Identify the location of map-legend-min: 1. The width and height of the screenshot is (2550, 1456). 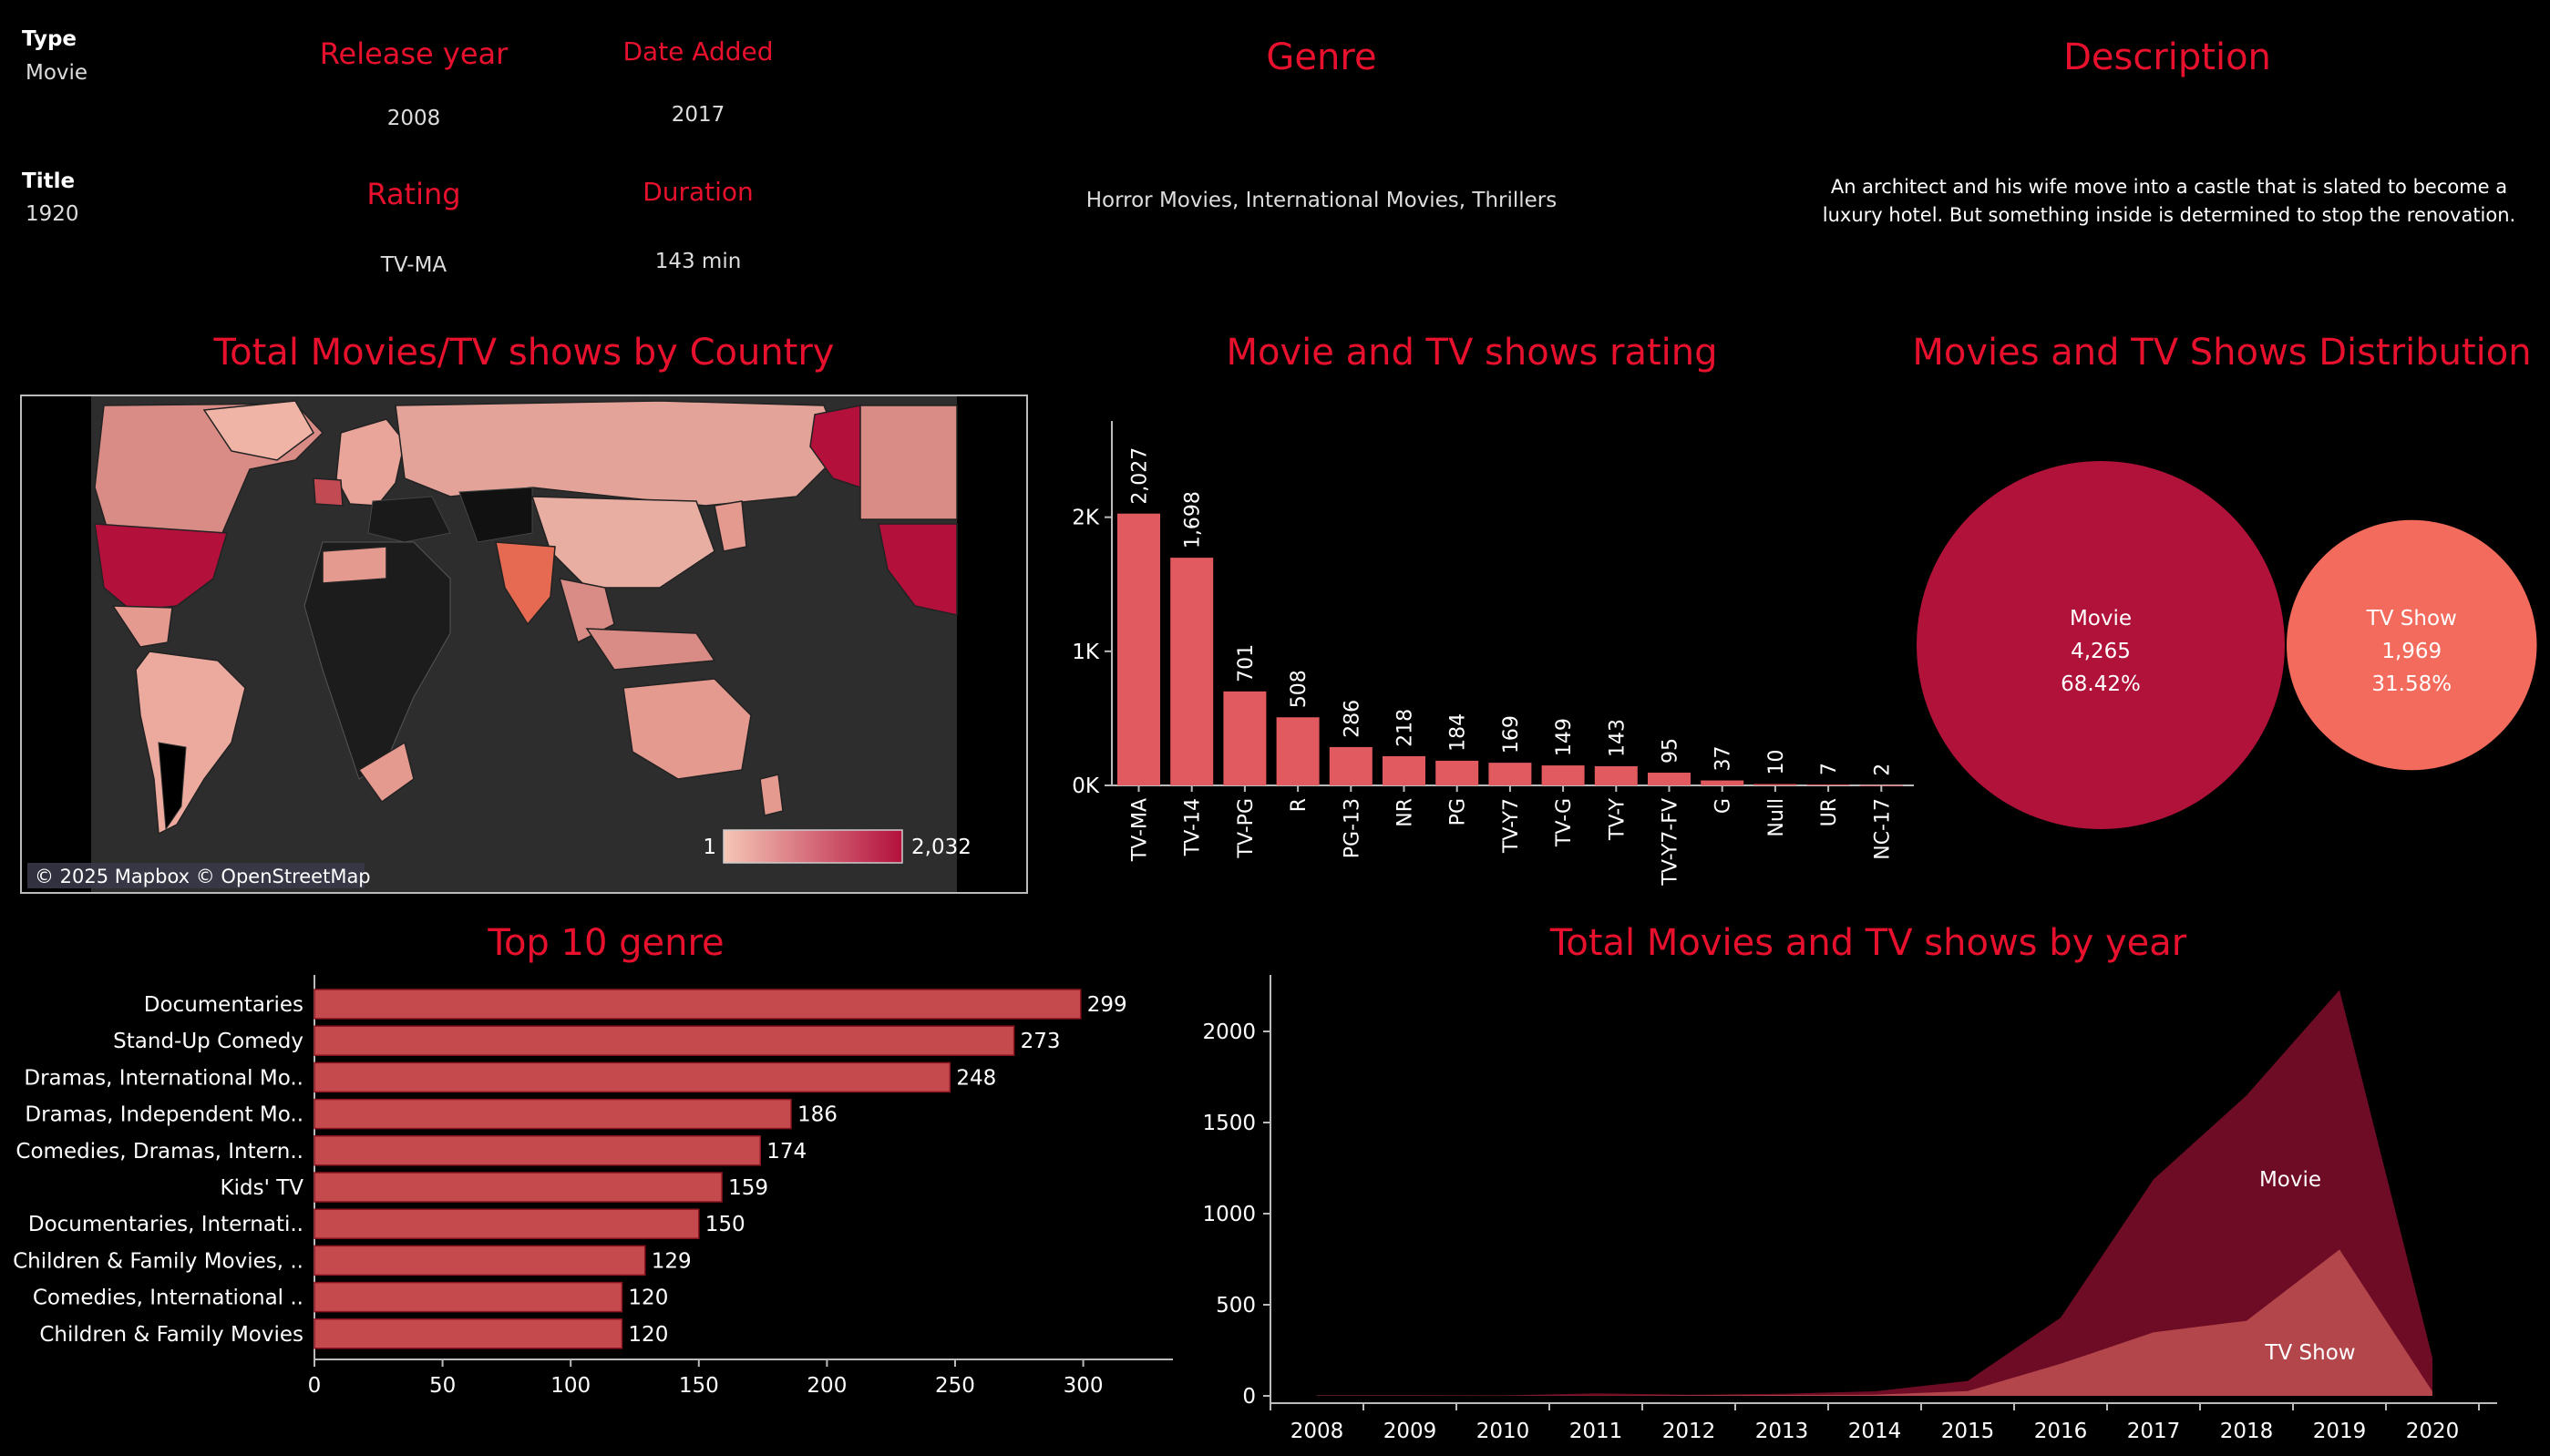
(709, 848).